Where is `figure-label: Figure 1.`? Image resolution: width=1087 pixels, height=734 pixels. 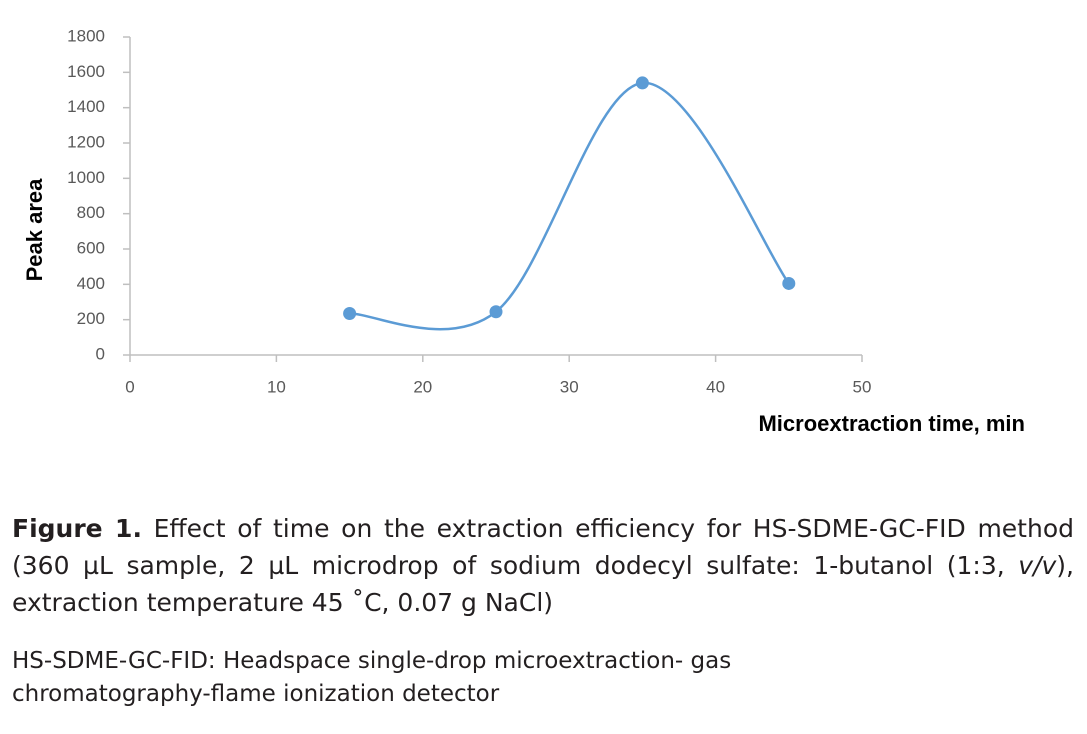 figure-label: Figure 1. is located at coordinates (77, 528).